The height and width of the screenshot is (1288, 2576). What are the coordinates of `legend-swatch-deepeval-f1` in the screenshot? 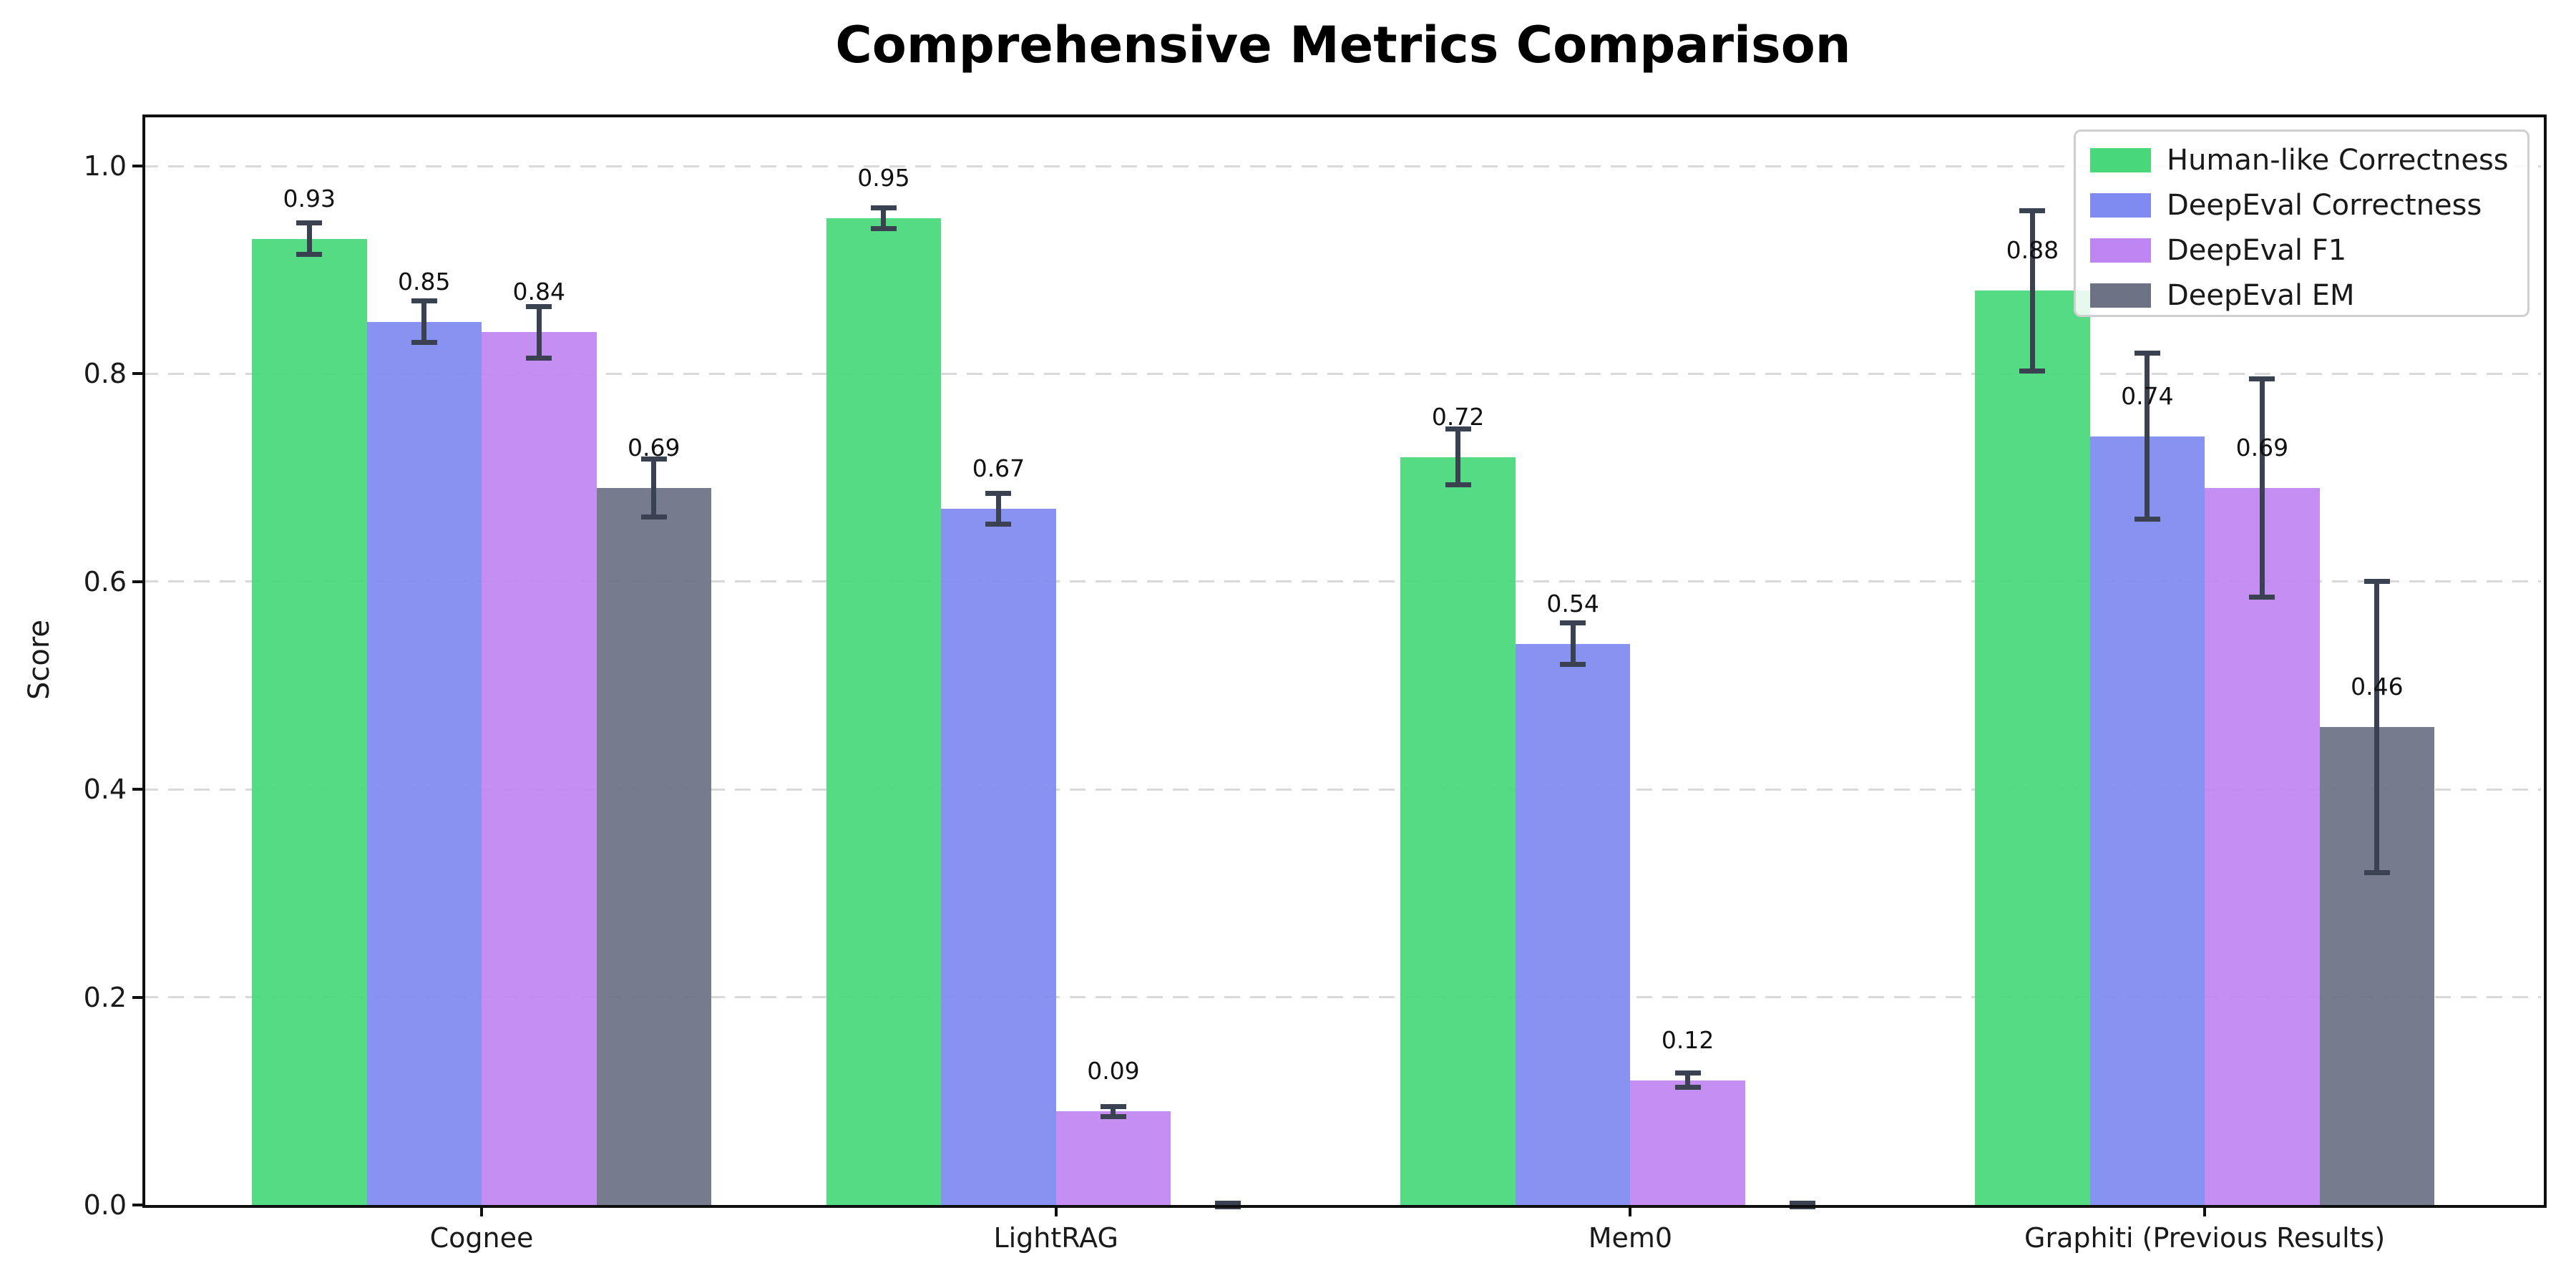 It's located at (2120, 250).